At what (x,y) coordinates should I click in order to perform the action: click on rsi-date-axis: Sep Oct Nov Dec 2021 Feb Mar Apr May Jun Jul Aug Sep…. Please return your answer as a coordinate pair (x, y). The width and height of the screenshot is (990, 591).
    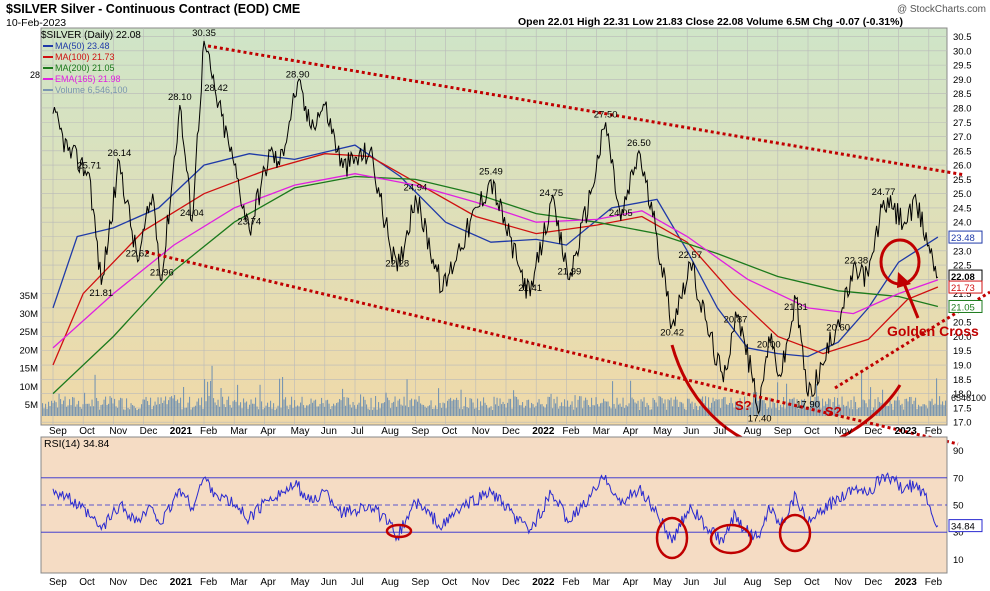
    Looking at the image, I should click on (495, 582).